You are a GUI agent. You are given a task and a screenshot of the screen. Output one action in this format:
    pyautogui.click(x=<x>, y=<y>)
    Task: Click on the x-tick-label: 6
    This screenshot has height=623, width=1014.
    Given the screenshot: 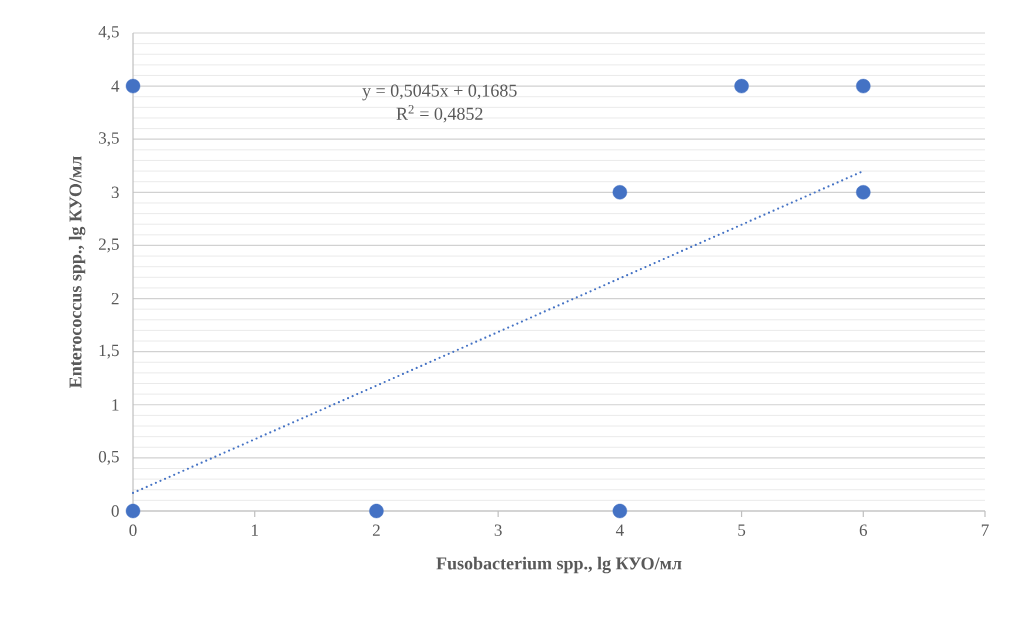 What is the action you would take?
    pyautogui.click(x=863, y=530)
    